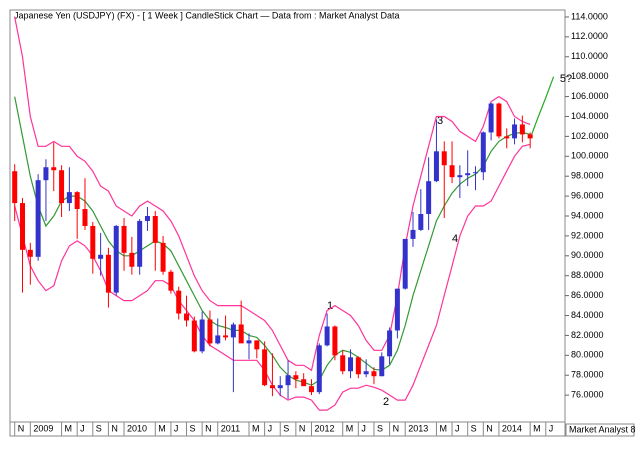  What do you see at coordinates (587, 255) in the screenshot?
I see `y-tick-label: 90.0000` at bounding box center [587, 255].